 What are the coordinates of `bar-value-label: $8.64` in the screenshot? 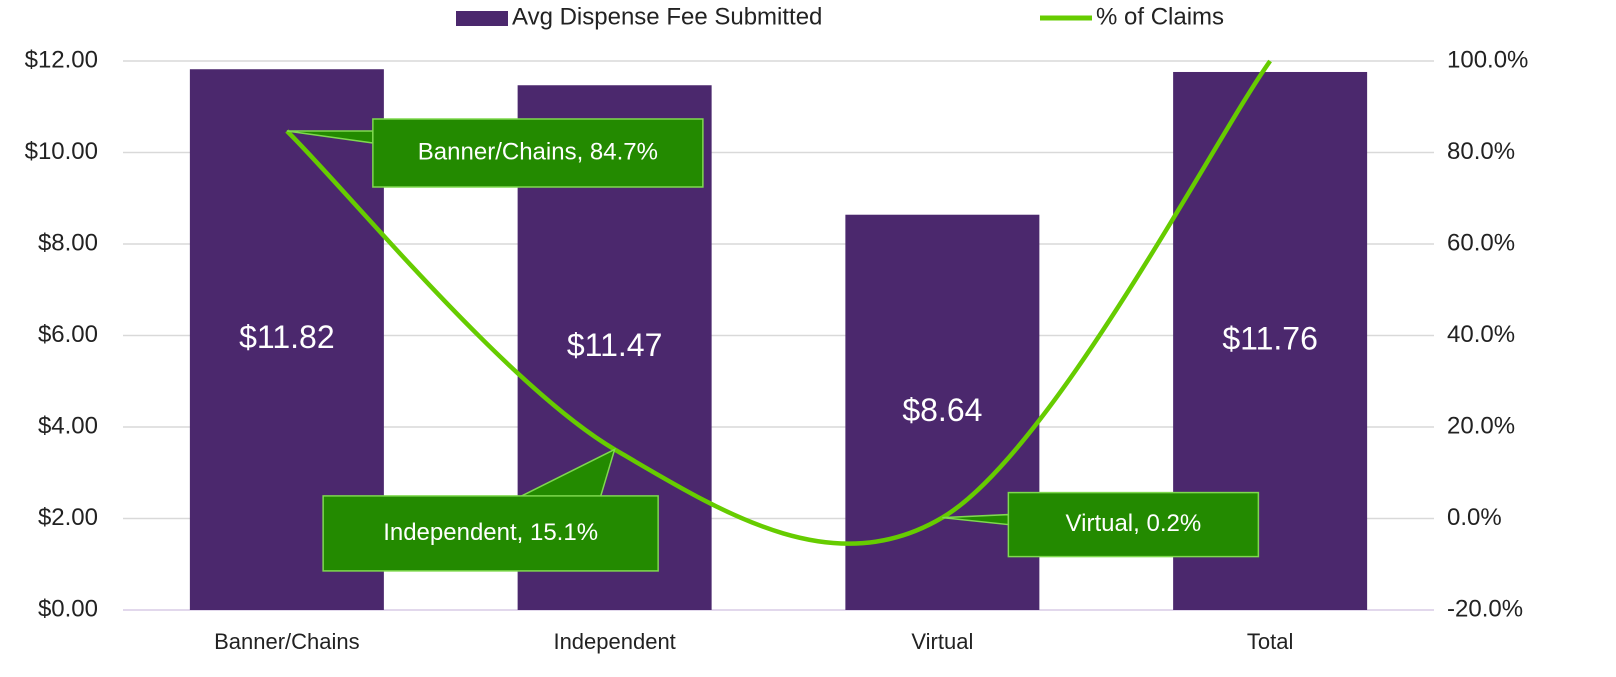 It's located at (942, 410).